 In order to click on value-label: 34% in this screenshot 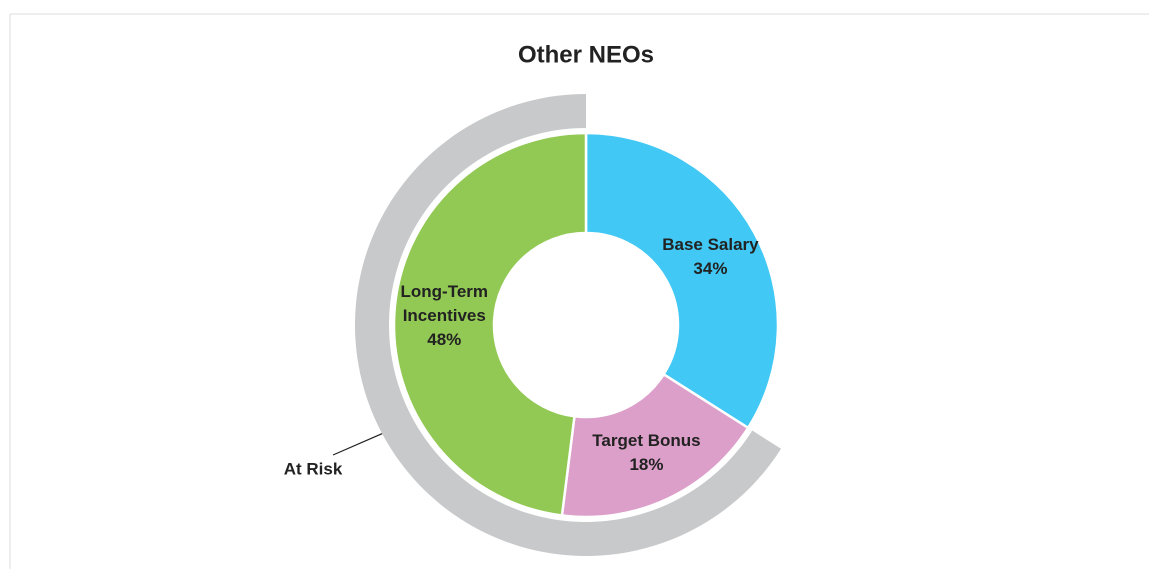, I will do `click(710, 268)`.